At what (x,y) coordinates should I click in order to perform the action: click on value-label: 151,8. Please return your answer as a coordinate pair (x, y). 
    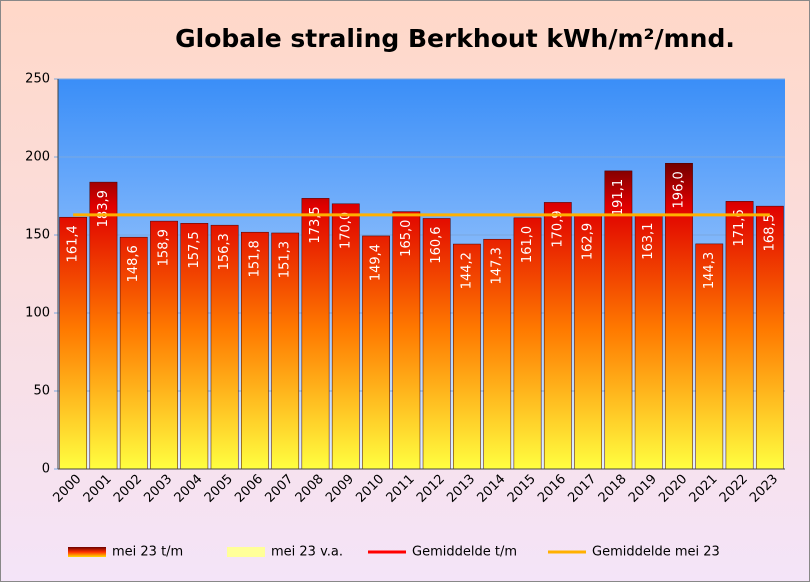
    Looking at the image, I should click on (254, 258).